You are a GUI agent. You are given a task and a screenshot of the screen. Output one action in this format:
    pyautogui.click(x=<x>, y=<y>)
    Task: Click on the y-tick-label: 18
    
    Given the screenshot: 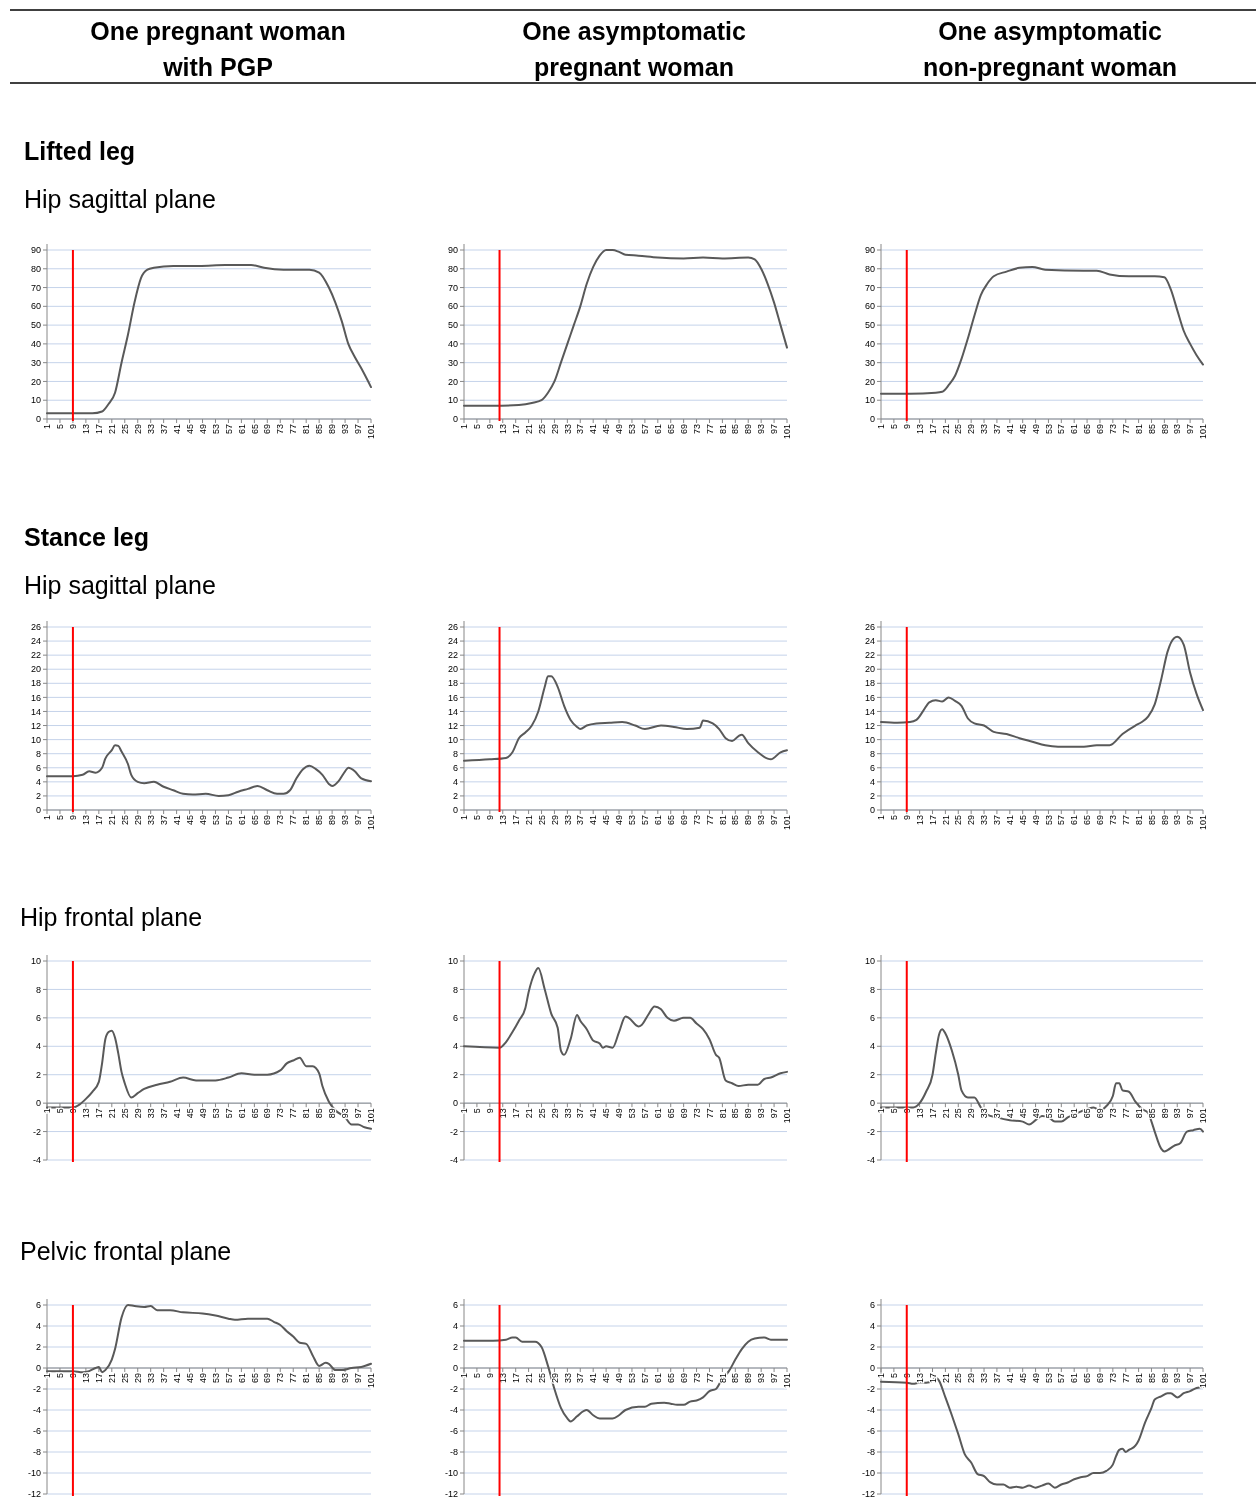 What is the action you would take?
    pyautogui.click(x=35, y=683)
    